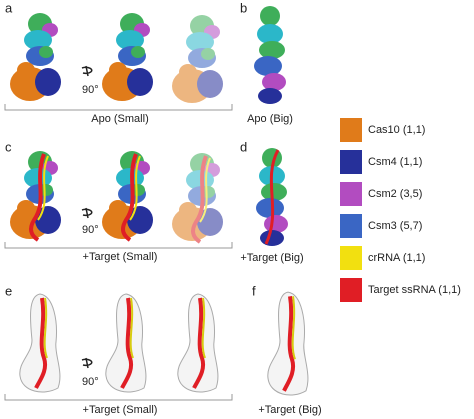  I want to click on legend-label: Csm3 (5,7), so click(395, 226).